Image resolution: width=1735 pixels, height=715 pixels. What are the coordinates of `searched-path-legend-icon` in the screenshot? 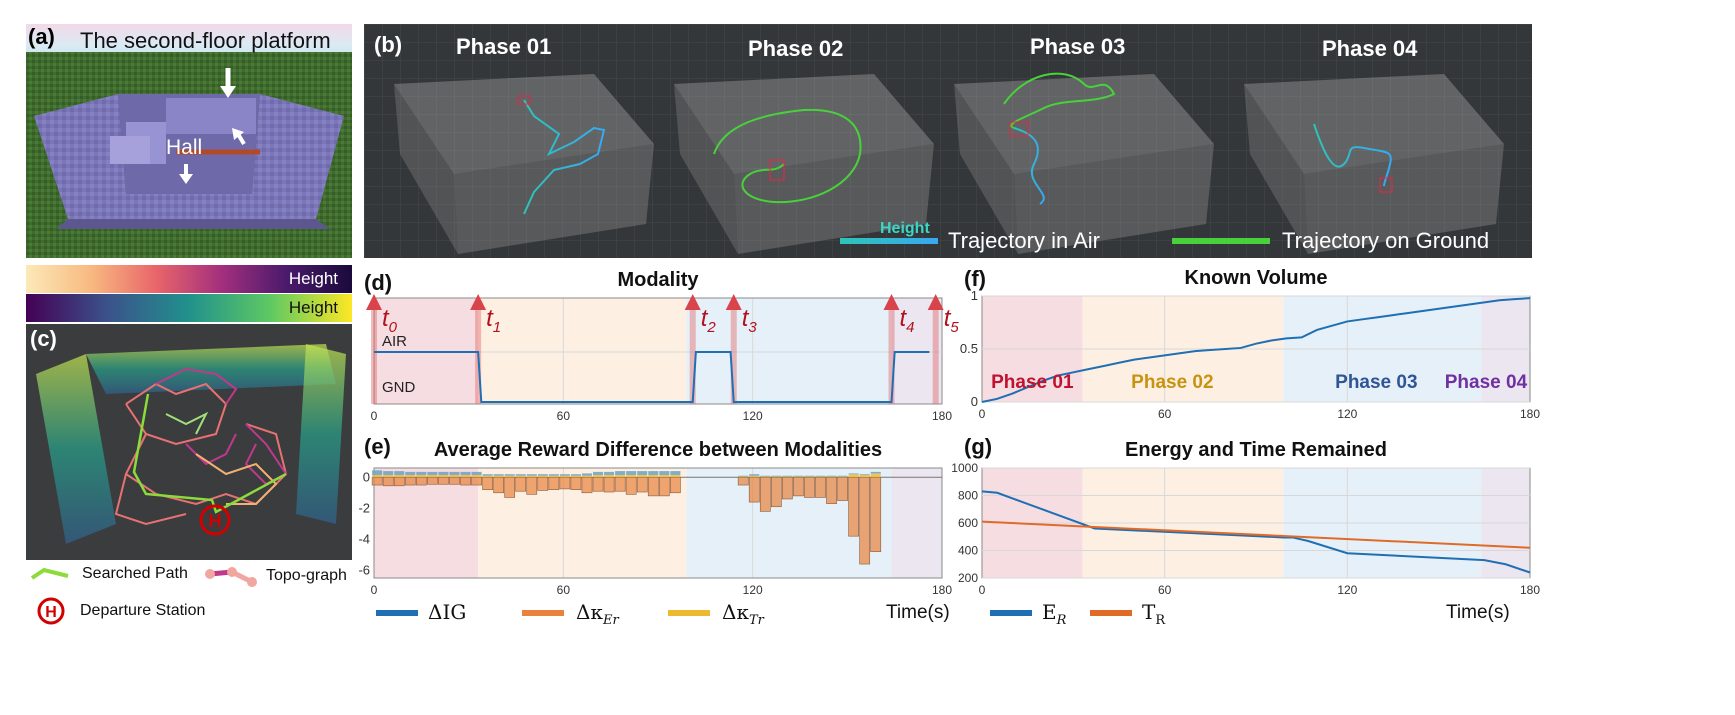 It's located at (49, 573).